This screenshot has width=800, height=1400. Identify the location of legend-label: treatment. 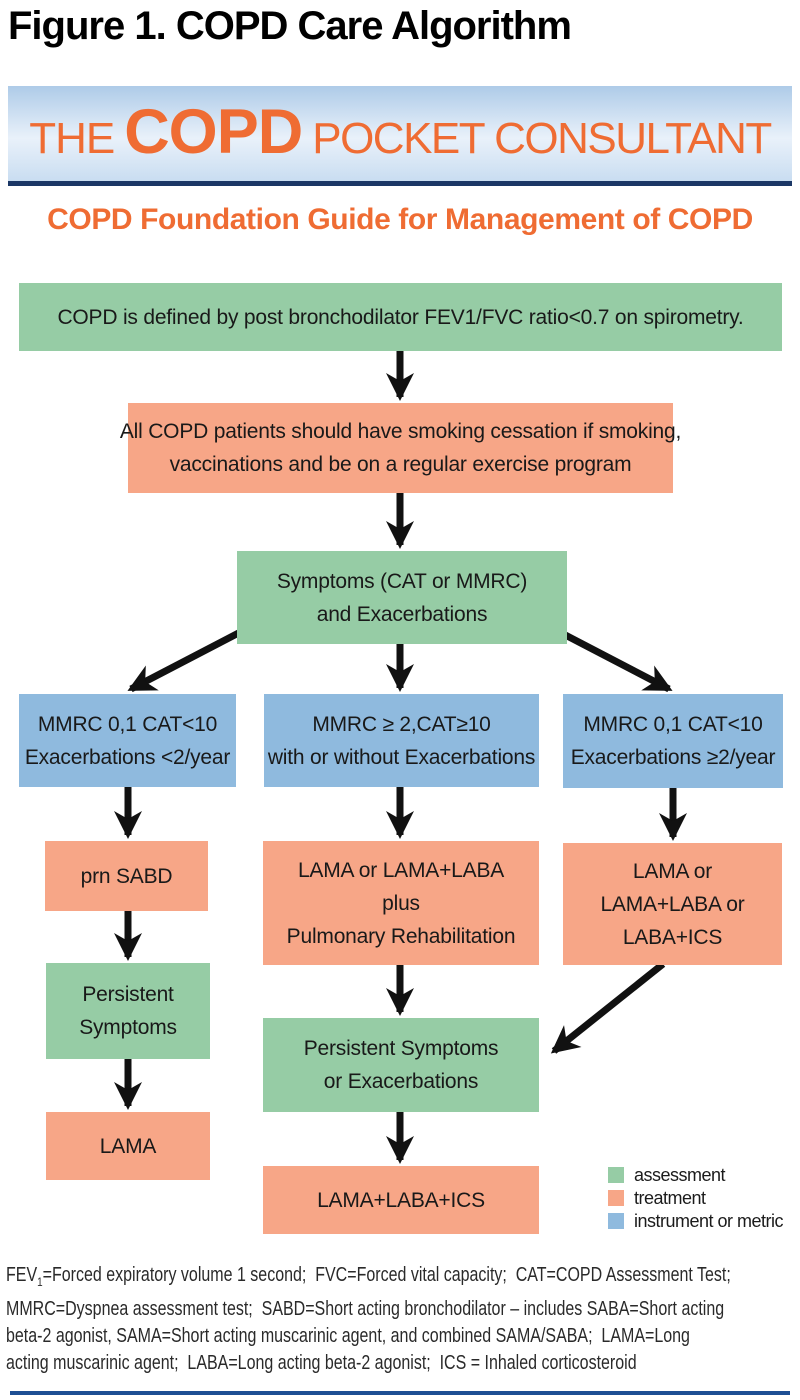
(670, 1197).